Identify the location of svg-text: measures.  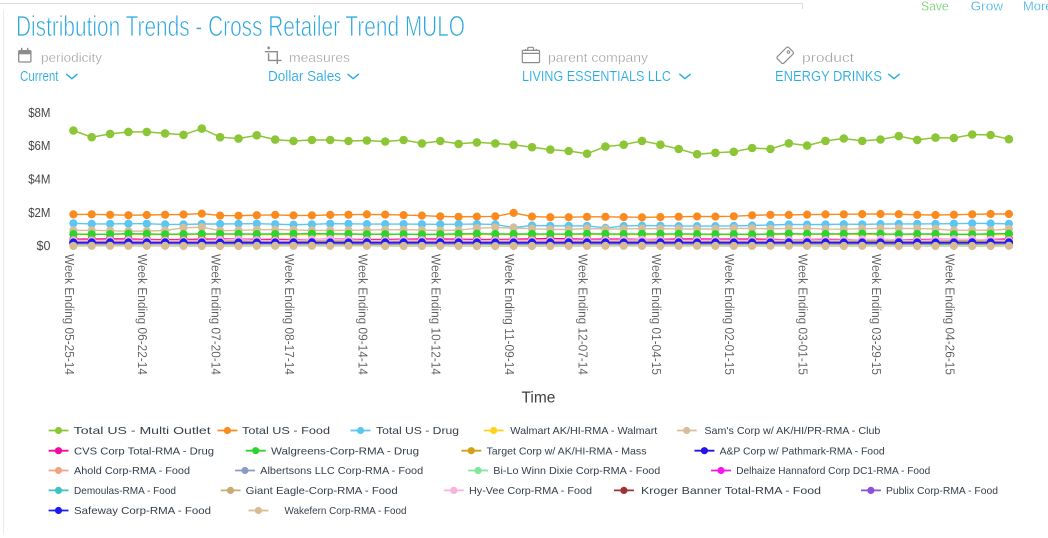
(320, 57).